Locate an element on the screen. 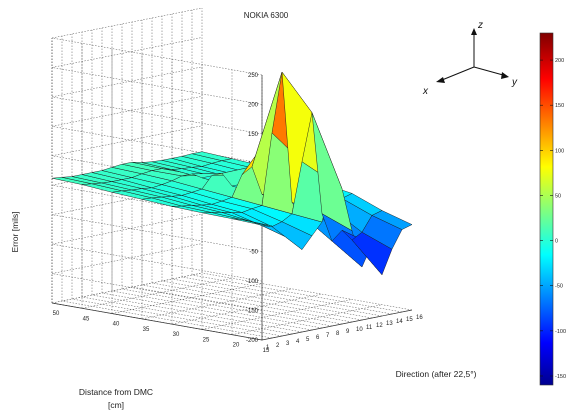  direction-tick-label: 5 is located at coordinates (308, 340).